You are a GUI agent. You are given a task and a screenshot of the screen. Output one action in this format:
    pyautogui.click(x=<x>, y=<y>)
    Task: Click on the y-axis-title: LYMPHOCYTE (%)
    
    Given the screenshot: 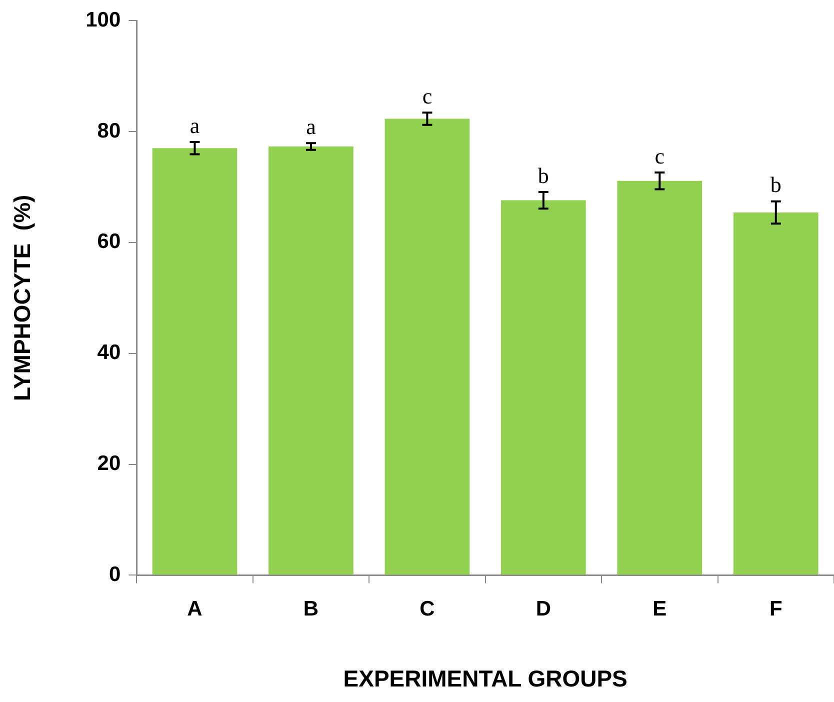 What is the action you would take?
    pyautogui.click(x=22, y=297)
    